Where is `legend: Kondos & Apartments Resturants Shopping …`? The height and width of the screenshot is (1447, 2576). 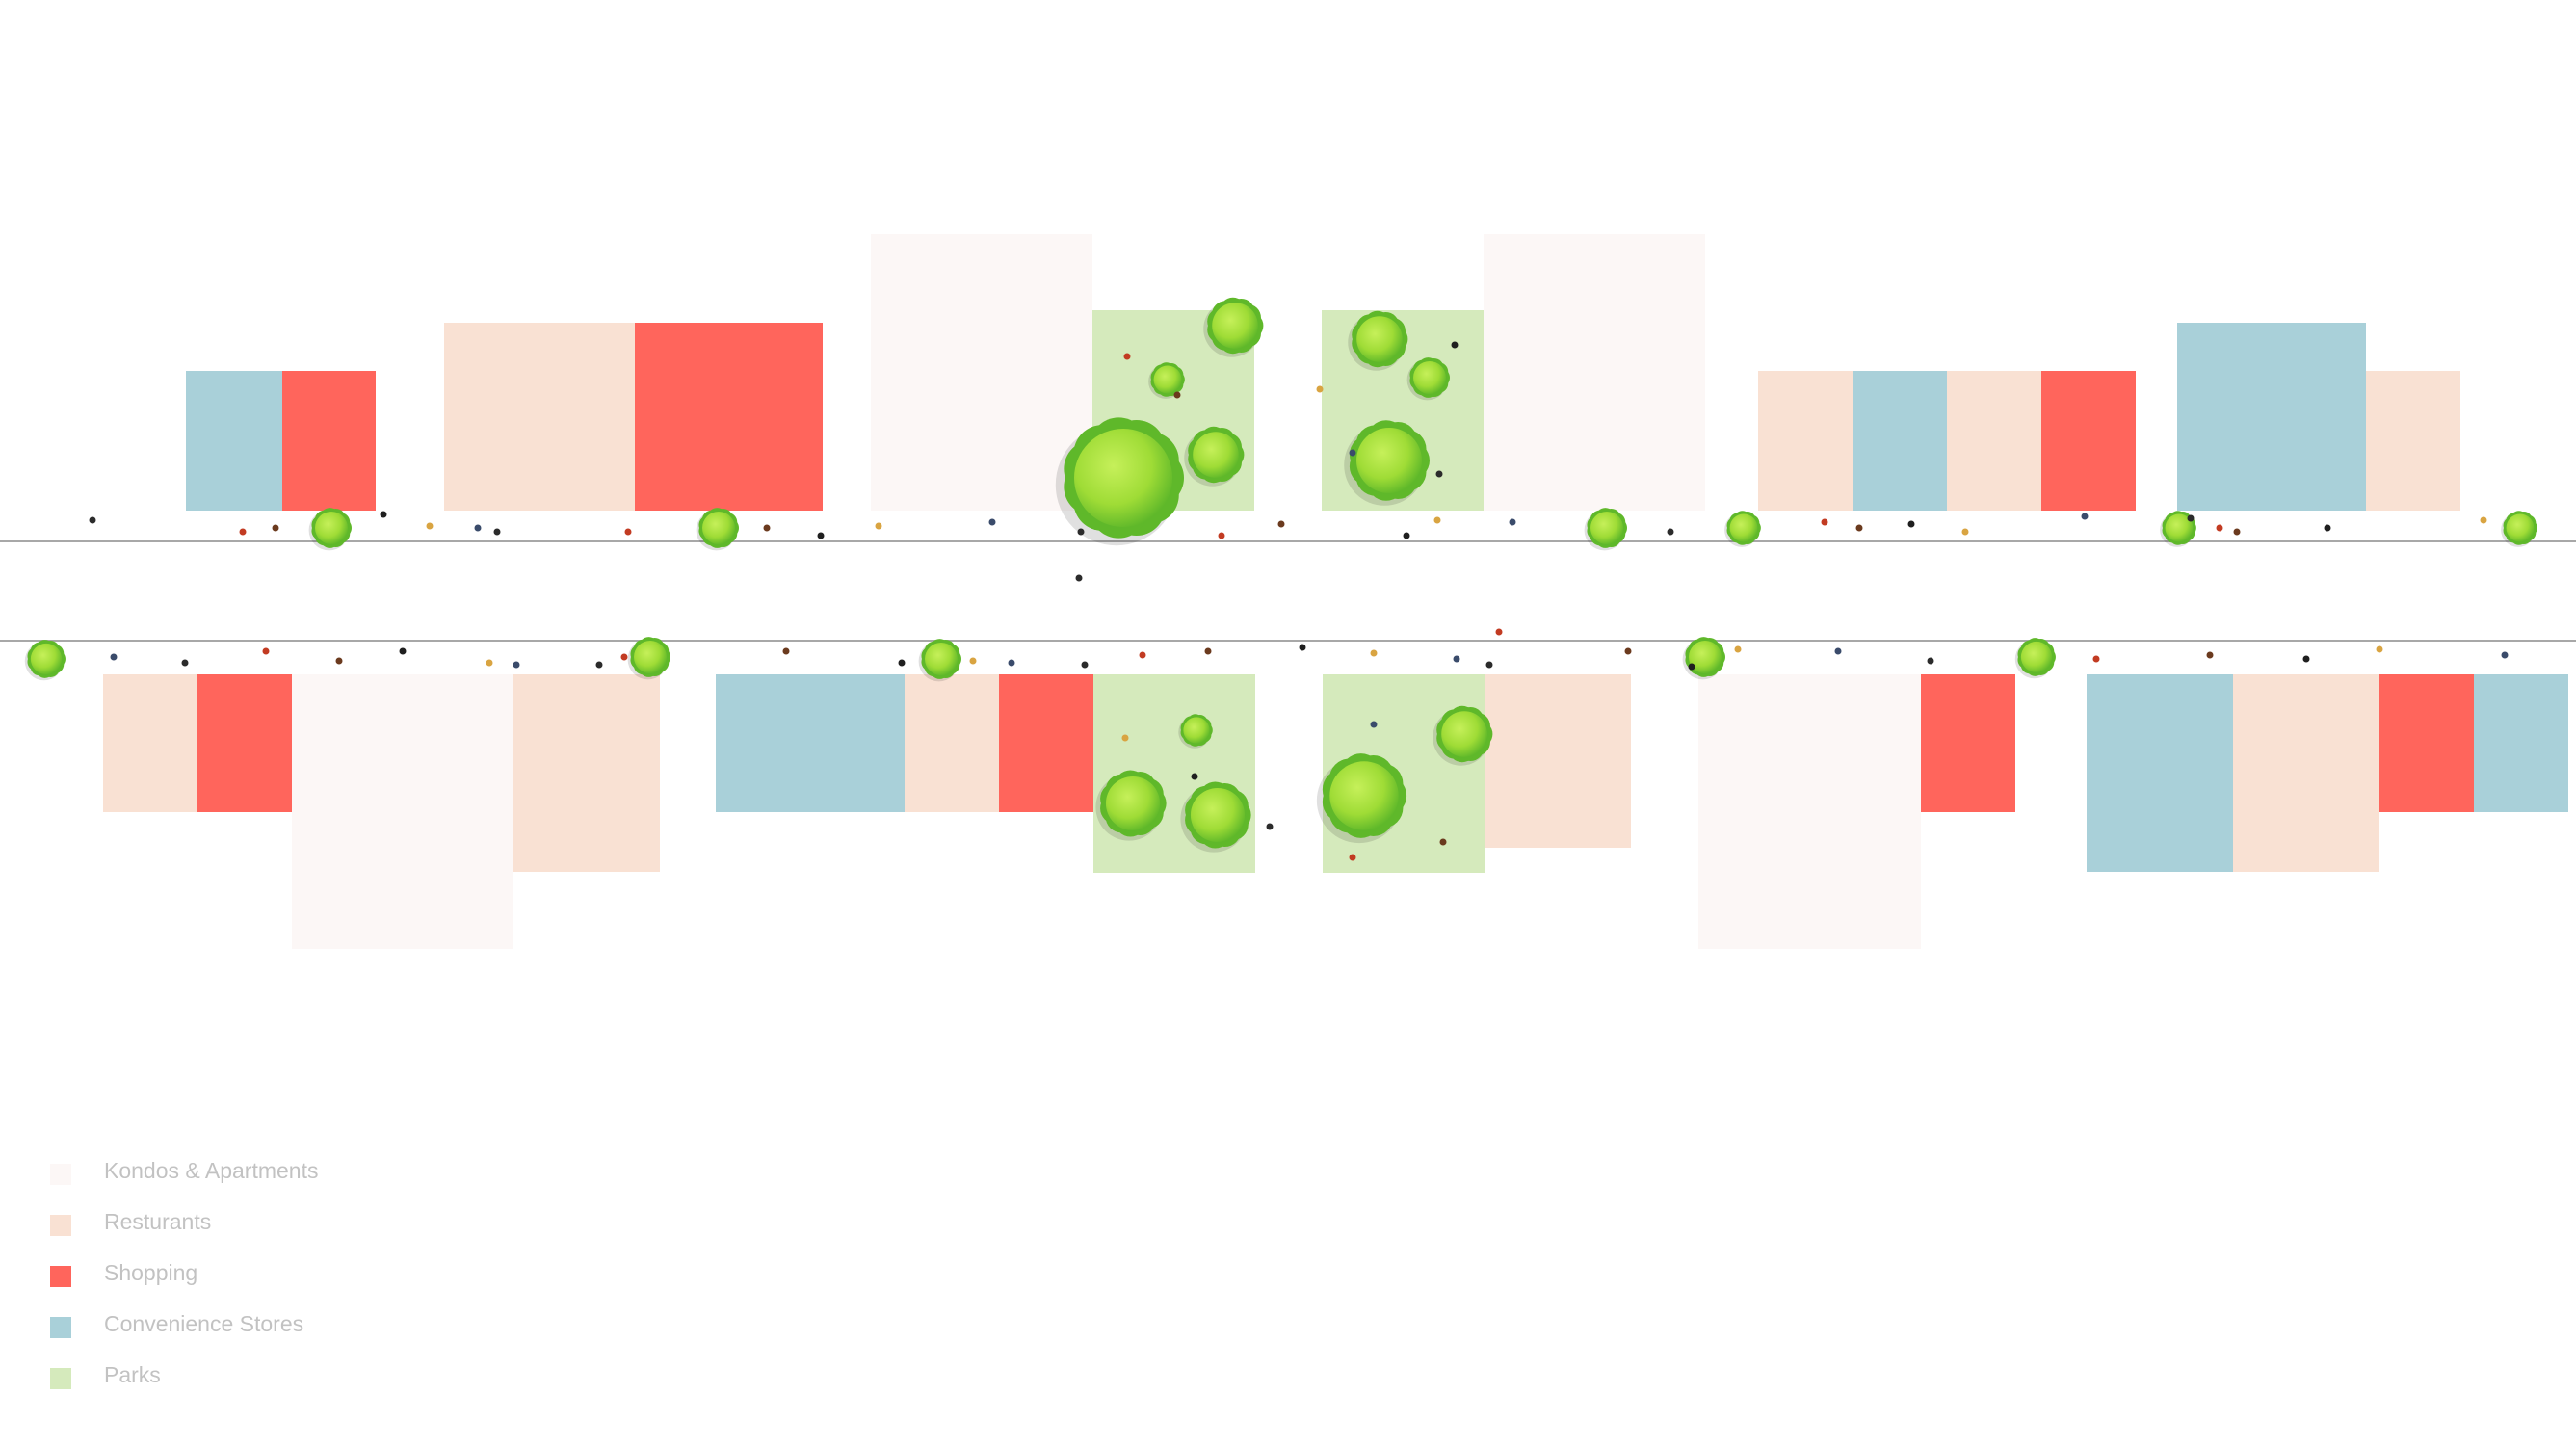 legend: Kondos & Apartments Resturants Shopping … is located at coordinates (339, 1283).